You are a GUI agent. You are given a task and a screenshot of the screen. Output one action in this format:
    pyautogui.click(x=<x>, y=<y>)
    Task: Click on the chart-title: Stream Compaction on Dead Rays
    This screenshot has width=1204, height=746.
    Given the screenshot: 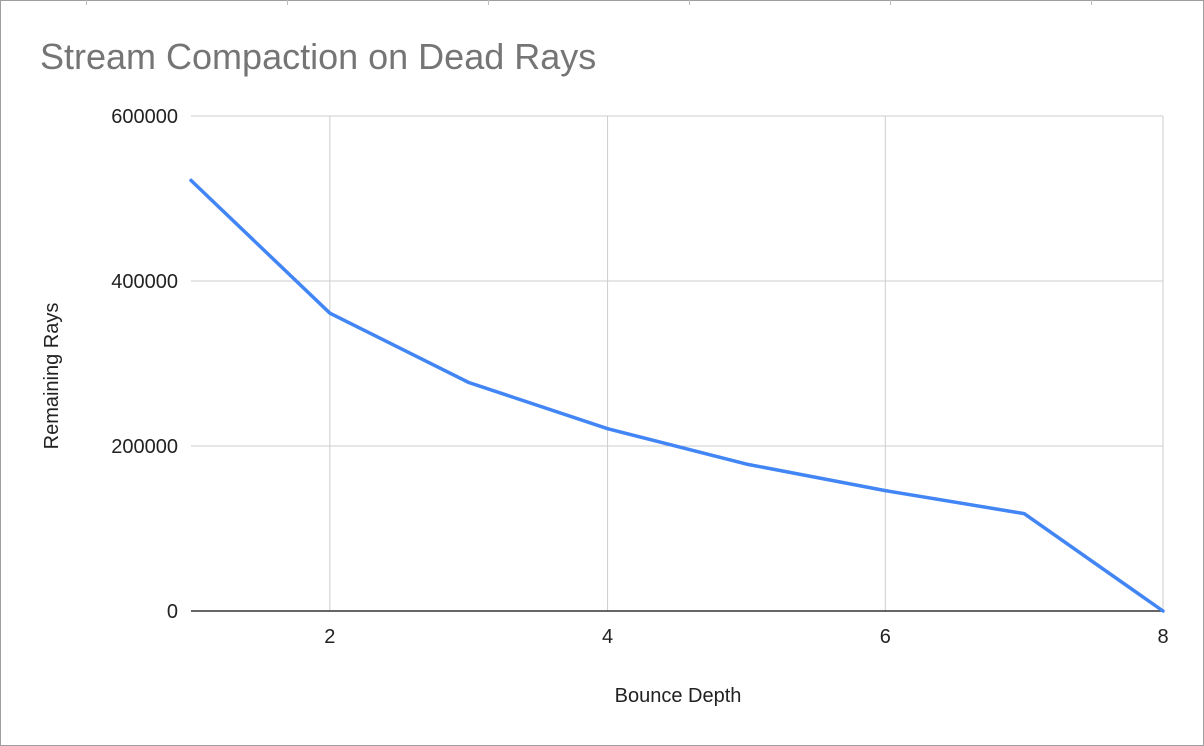 What is the action you would take?
    pyautogui.click(x=318, y=56)
    